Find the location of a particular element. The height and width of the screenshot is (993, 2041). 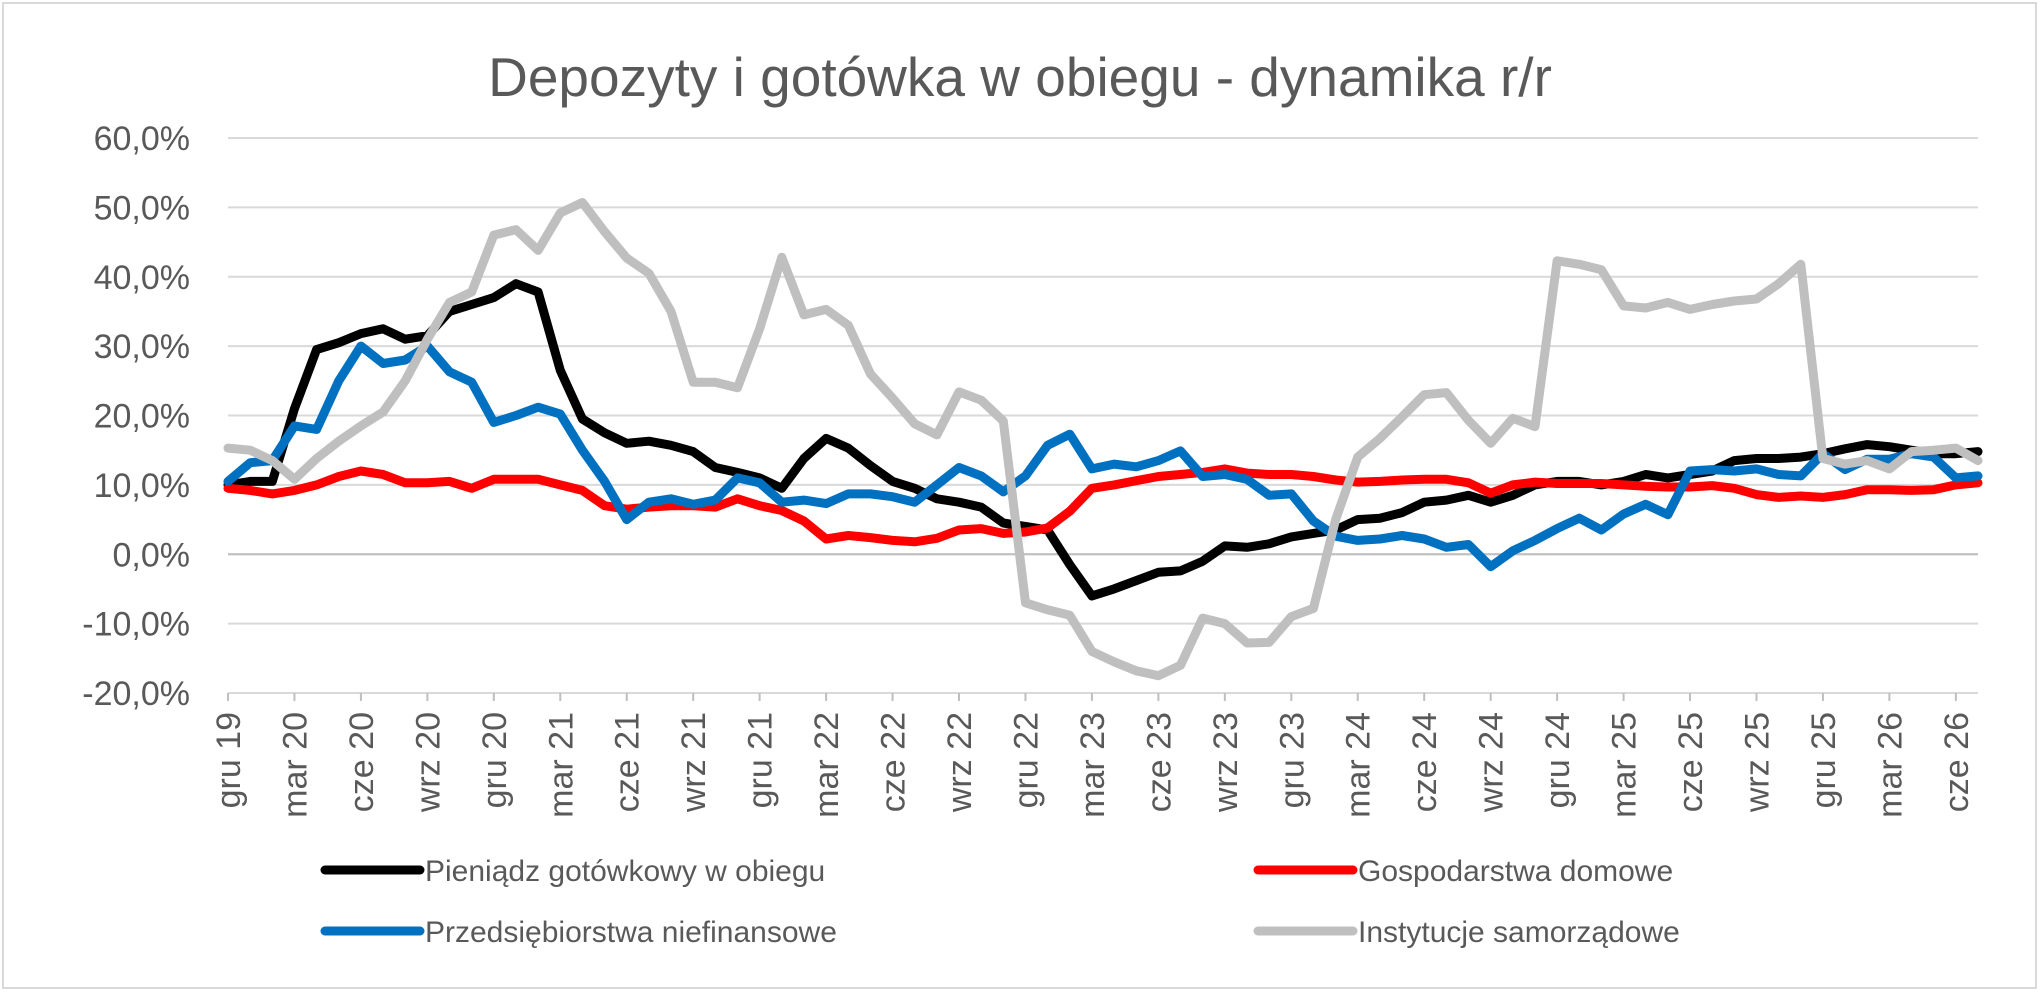

y-tick-label: 10,0% is located at coordinates (142, 486).